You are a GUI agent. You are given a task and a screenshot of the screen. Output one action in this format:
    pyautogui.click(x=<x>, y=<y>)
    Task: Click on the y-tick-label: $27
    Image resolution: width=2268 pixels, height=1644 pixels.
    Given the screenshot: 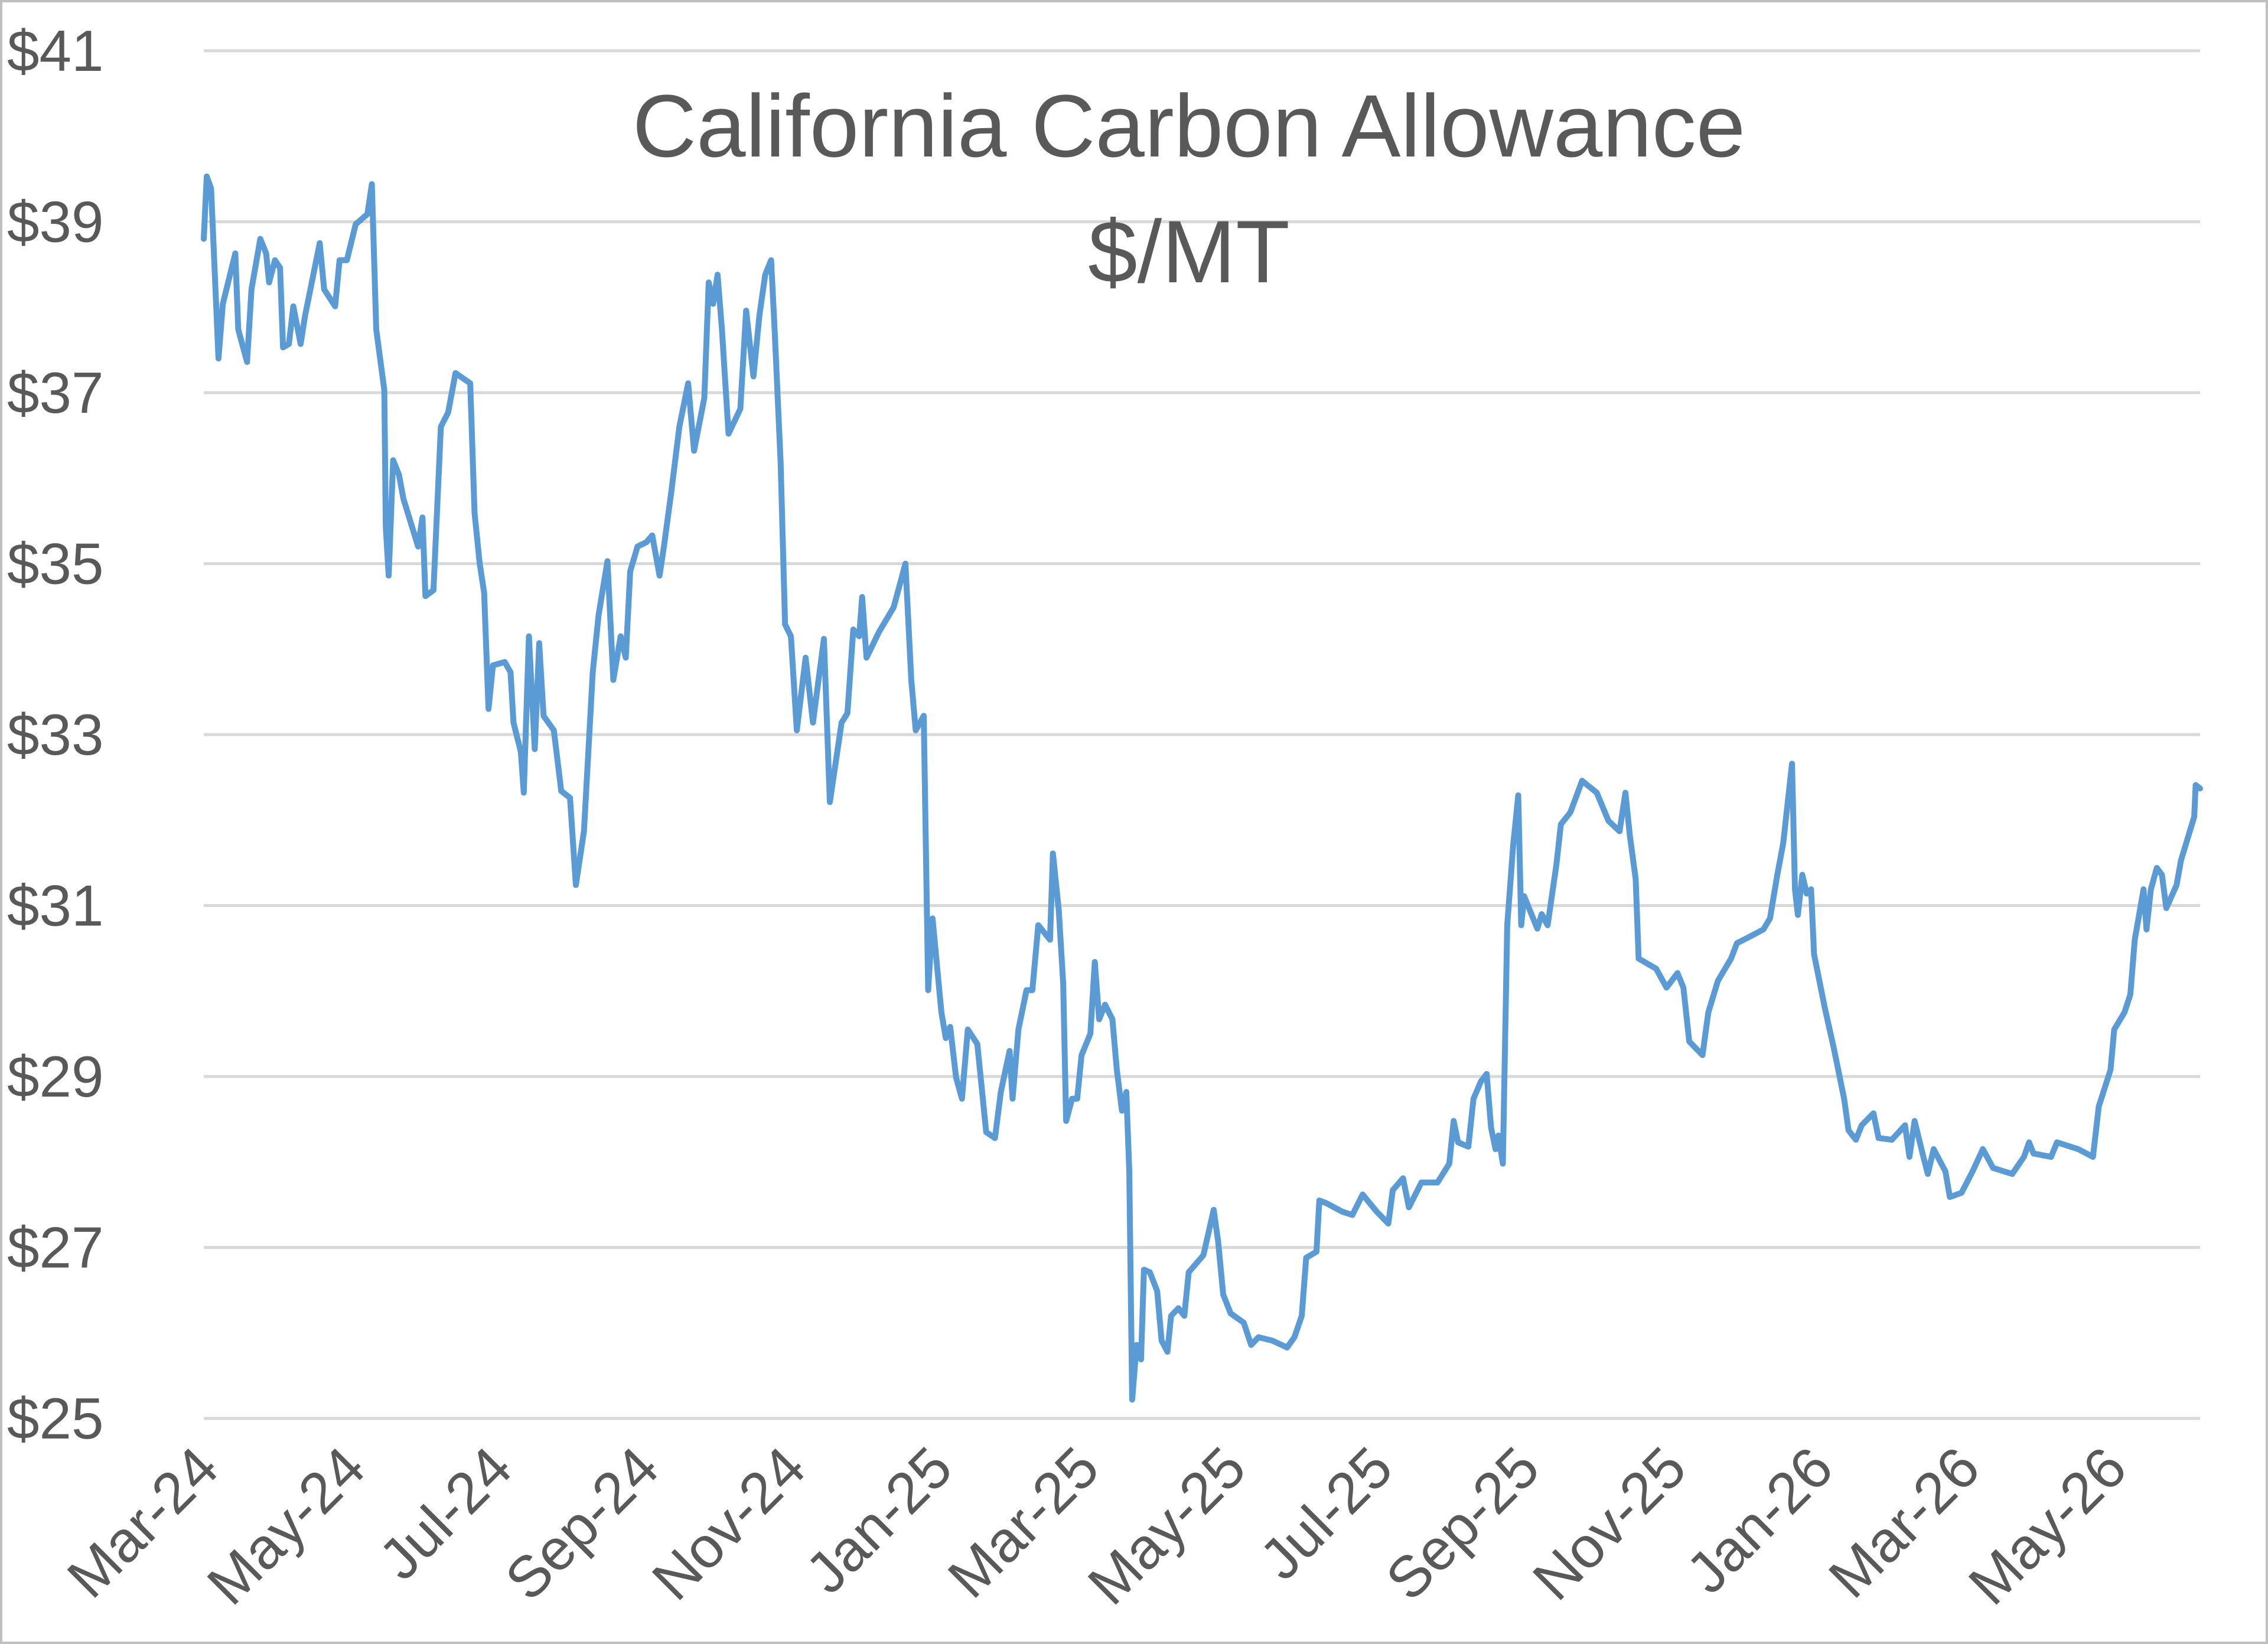 What is the action you would take?
    pyautogui.click(x=55, y=1247)
    